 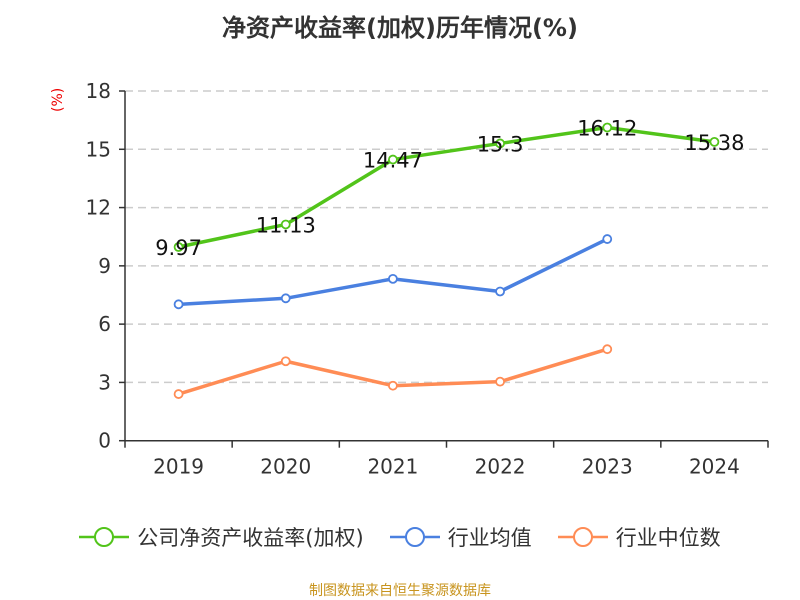 What do you see at coordinates (489, 538) in the screenshot?
I see `legend-label: 行业均值` at bounding box center [489, 538].